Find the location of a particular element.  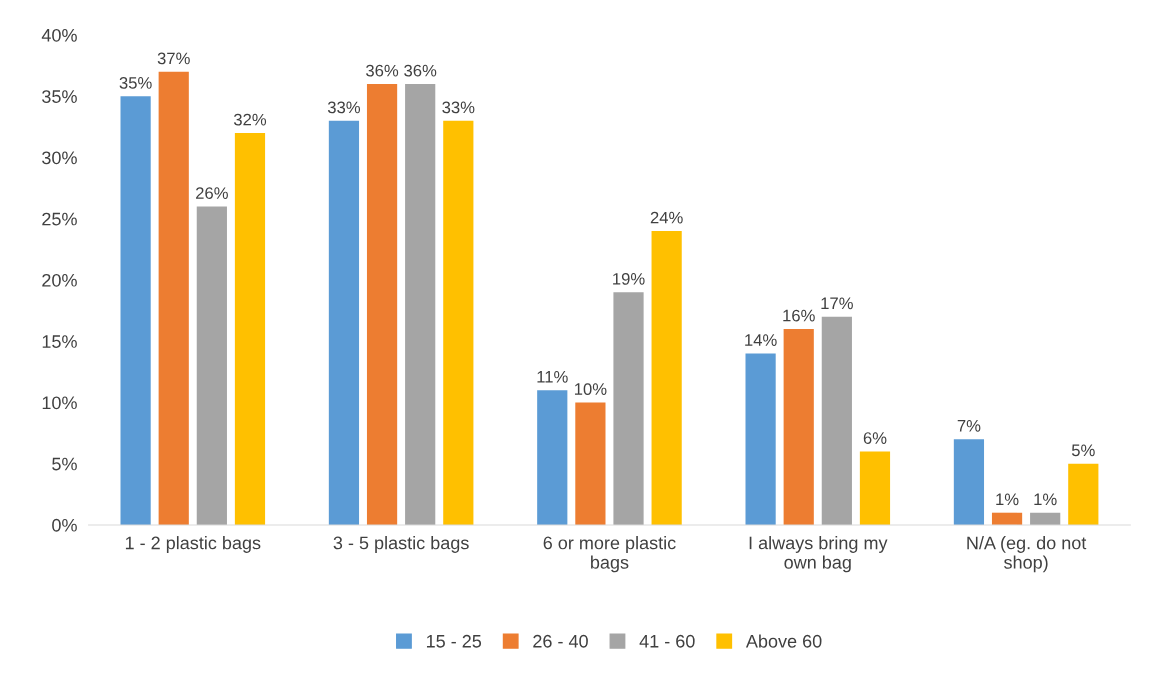

y-tick-label: 5% is located at coordinates (64, 464).